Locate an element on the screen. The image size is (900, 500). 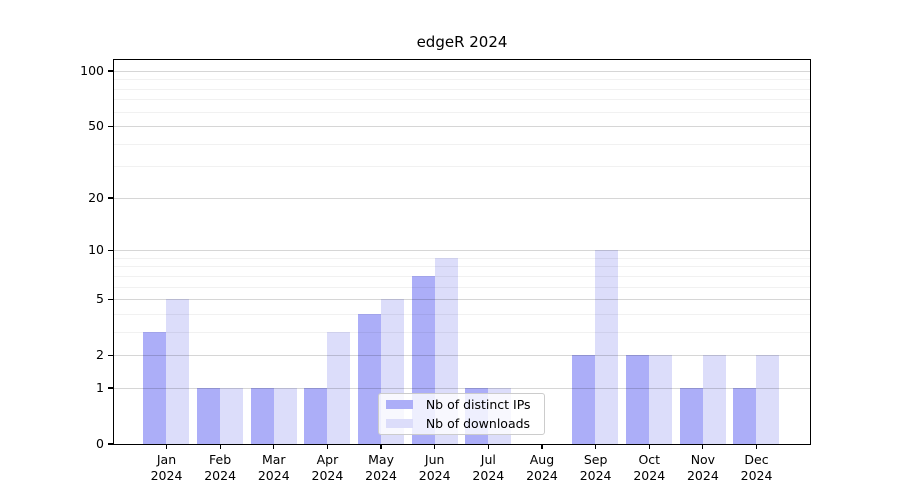
bar-downloads-jan is located at coordinates (178, 371).